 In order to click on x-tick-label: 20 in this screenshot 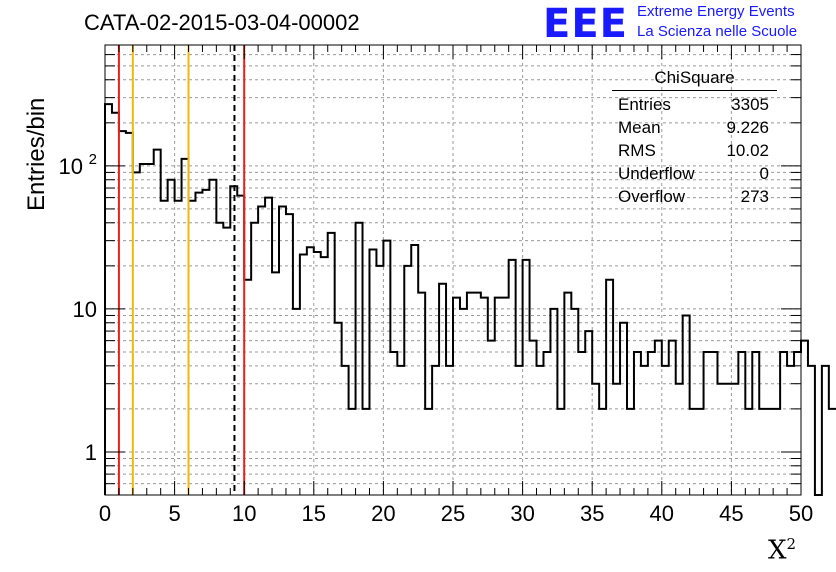, I will do `click(383, 513)`.